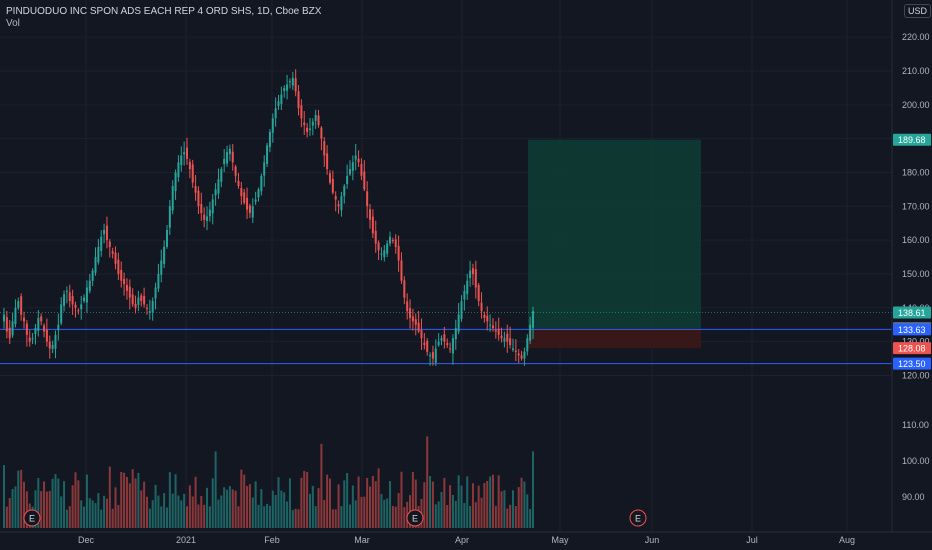 The height and width of the screenshot is (550, 932). I want to click on price-label: 133.63, so click(912, 329).